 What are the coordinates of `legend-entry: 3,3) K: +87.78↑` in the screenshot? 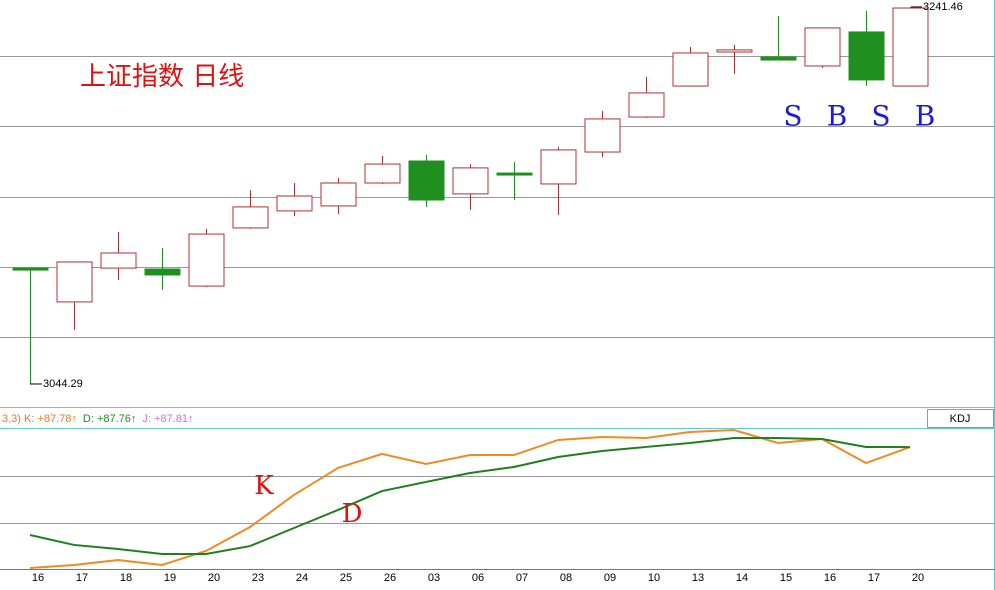 It's located at (39, 419).